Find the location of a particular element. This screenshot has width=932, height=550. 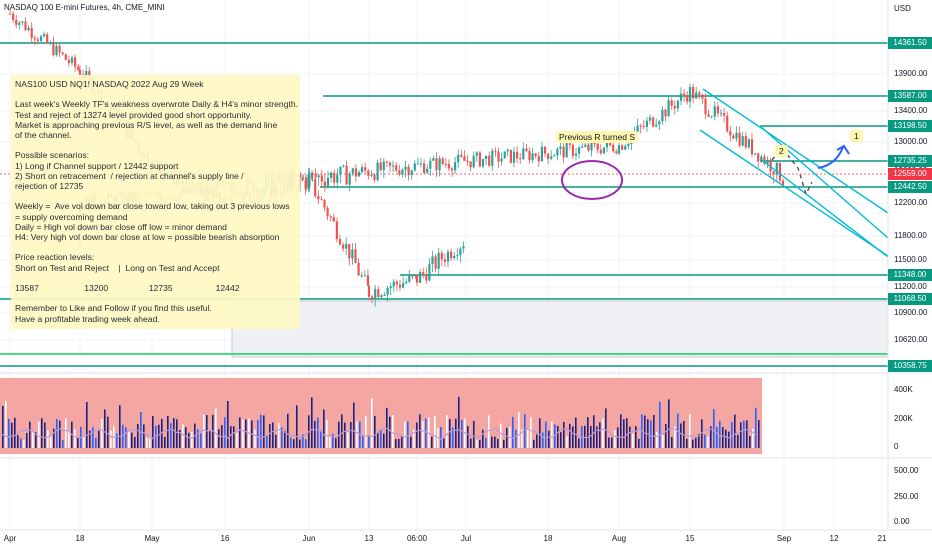

price-level-tag is located at coordinates (910, 366).